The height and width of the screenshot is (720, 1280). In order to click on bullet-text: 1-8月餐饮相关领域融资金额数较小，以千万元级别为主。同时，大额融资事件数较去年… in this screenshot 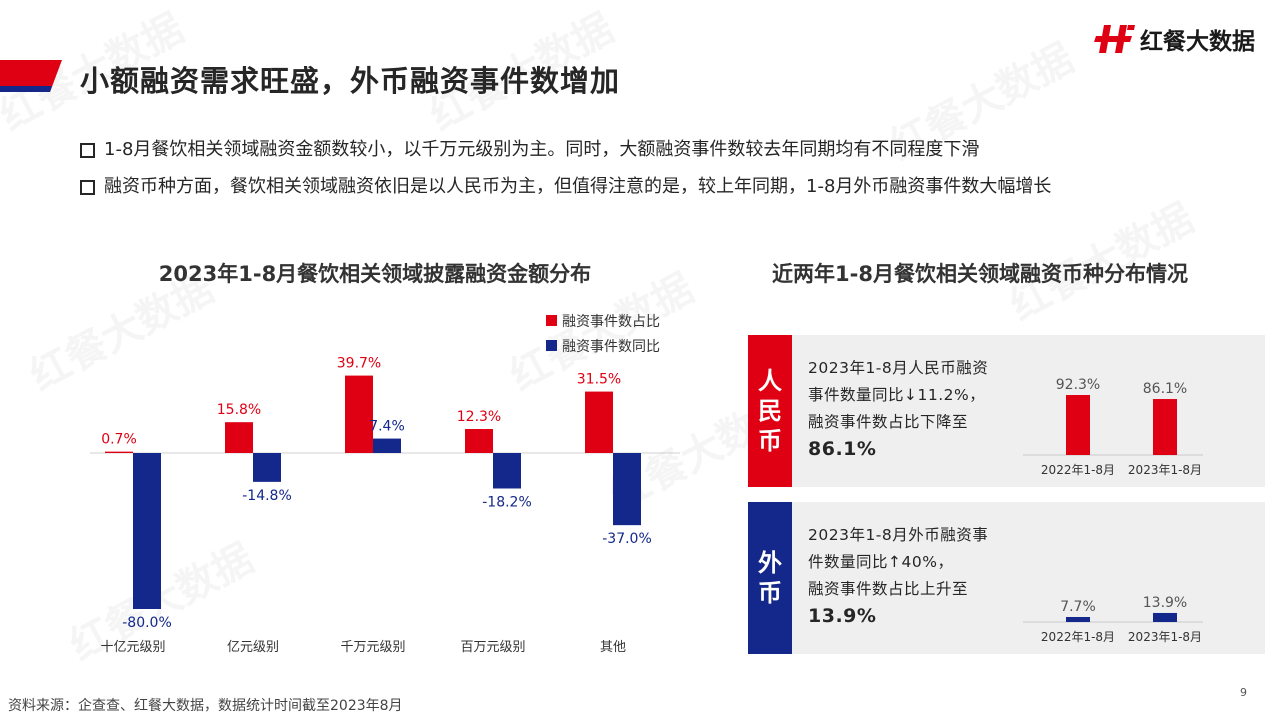, I will do `click(542, 149)`.